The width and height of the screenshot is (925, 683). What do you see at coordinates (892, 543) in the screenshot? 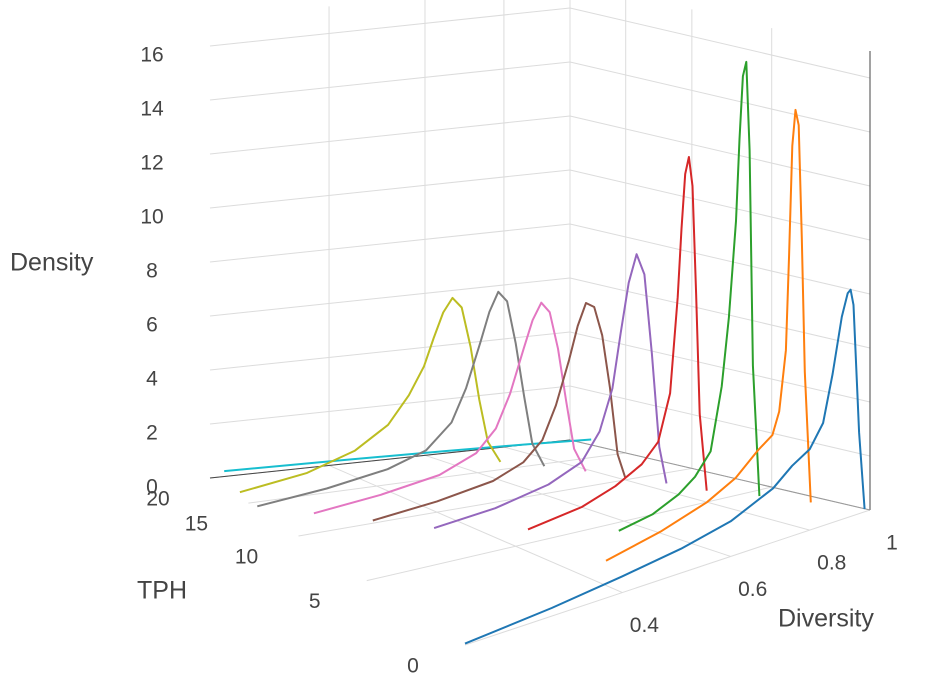
I see `x-tick-label: 1` at bounding box center [892, 543].